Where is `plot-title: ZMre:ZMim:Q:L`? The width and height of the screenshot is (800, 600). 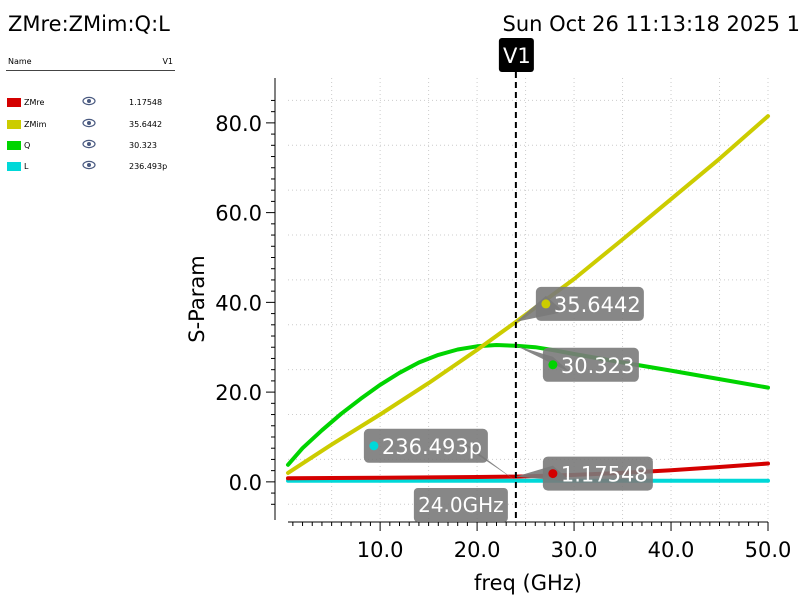 plot-title: ZMre:ZMim:Q:L is located at coordinates (89, 24).